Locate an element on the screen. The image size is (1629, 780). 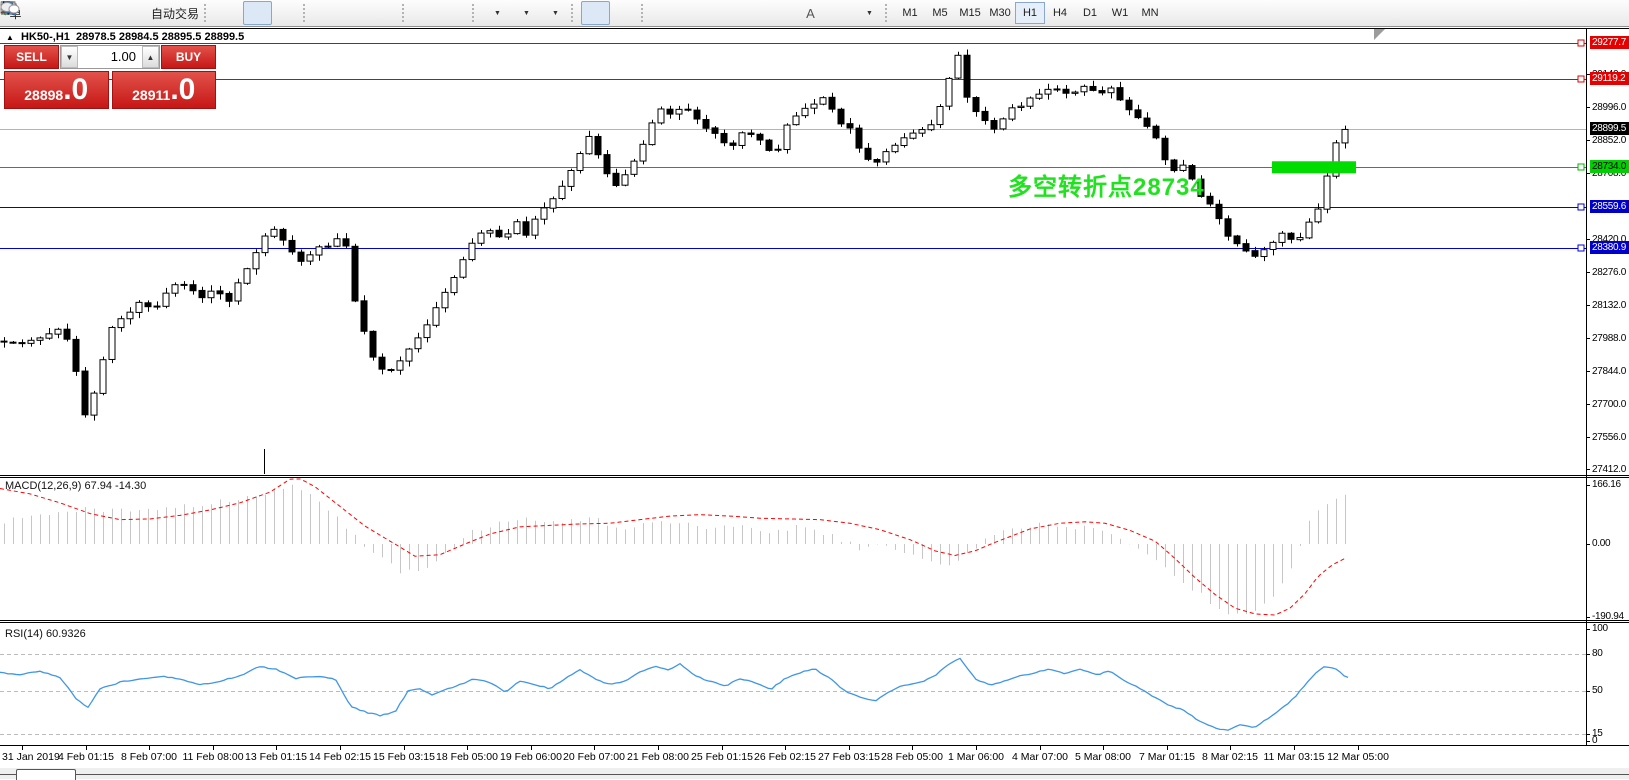
text-tool-button: A is located at coordinates (810, 13).